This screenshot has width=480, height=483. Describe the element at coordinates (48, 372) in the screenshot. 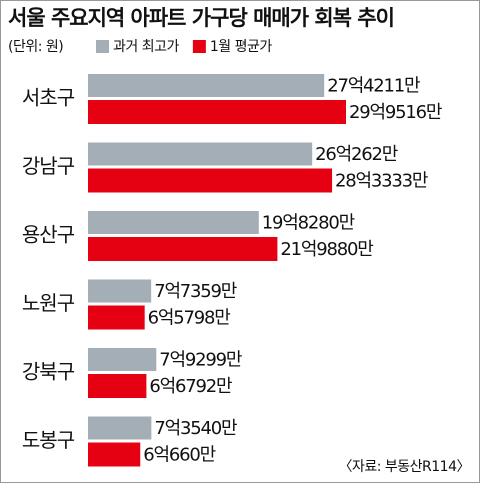

I see `category-label: 강북구` at that location.